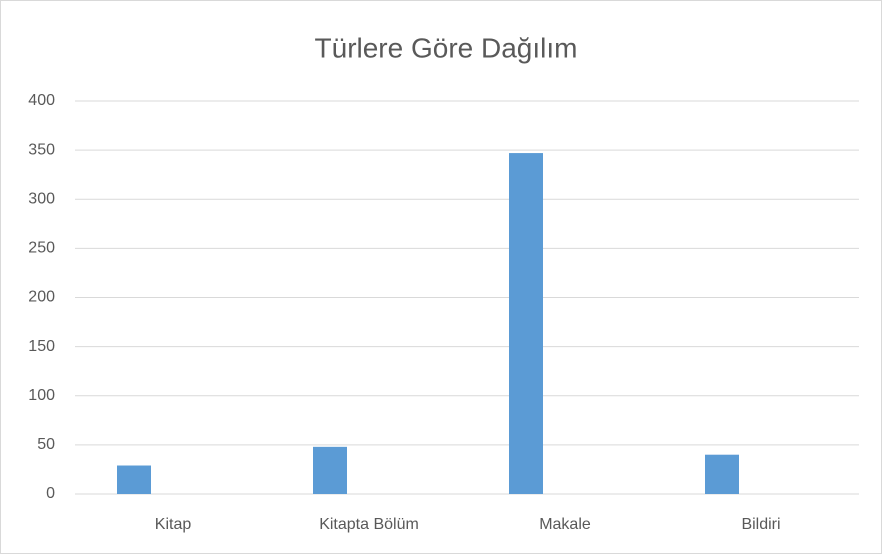 The height and width of the screenshot is (559, 882). I want to click on y-tick-label: 50, so click(46, 444).